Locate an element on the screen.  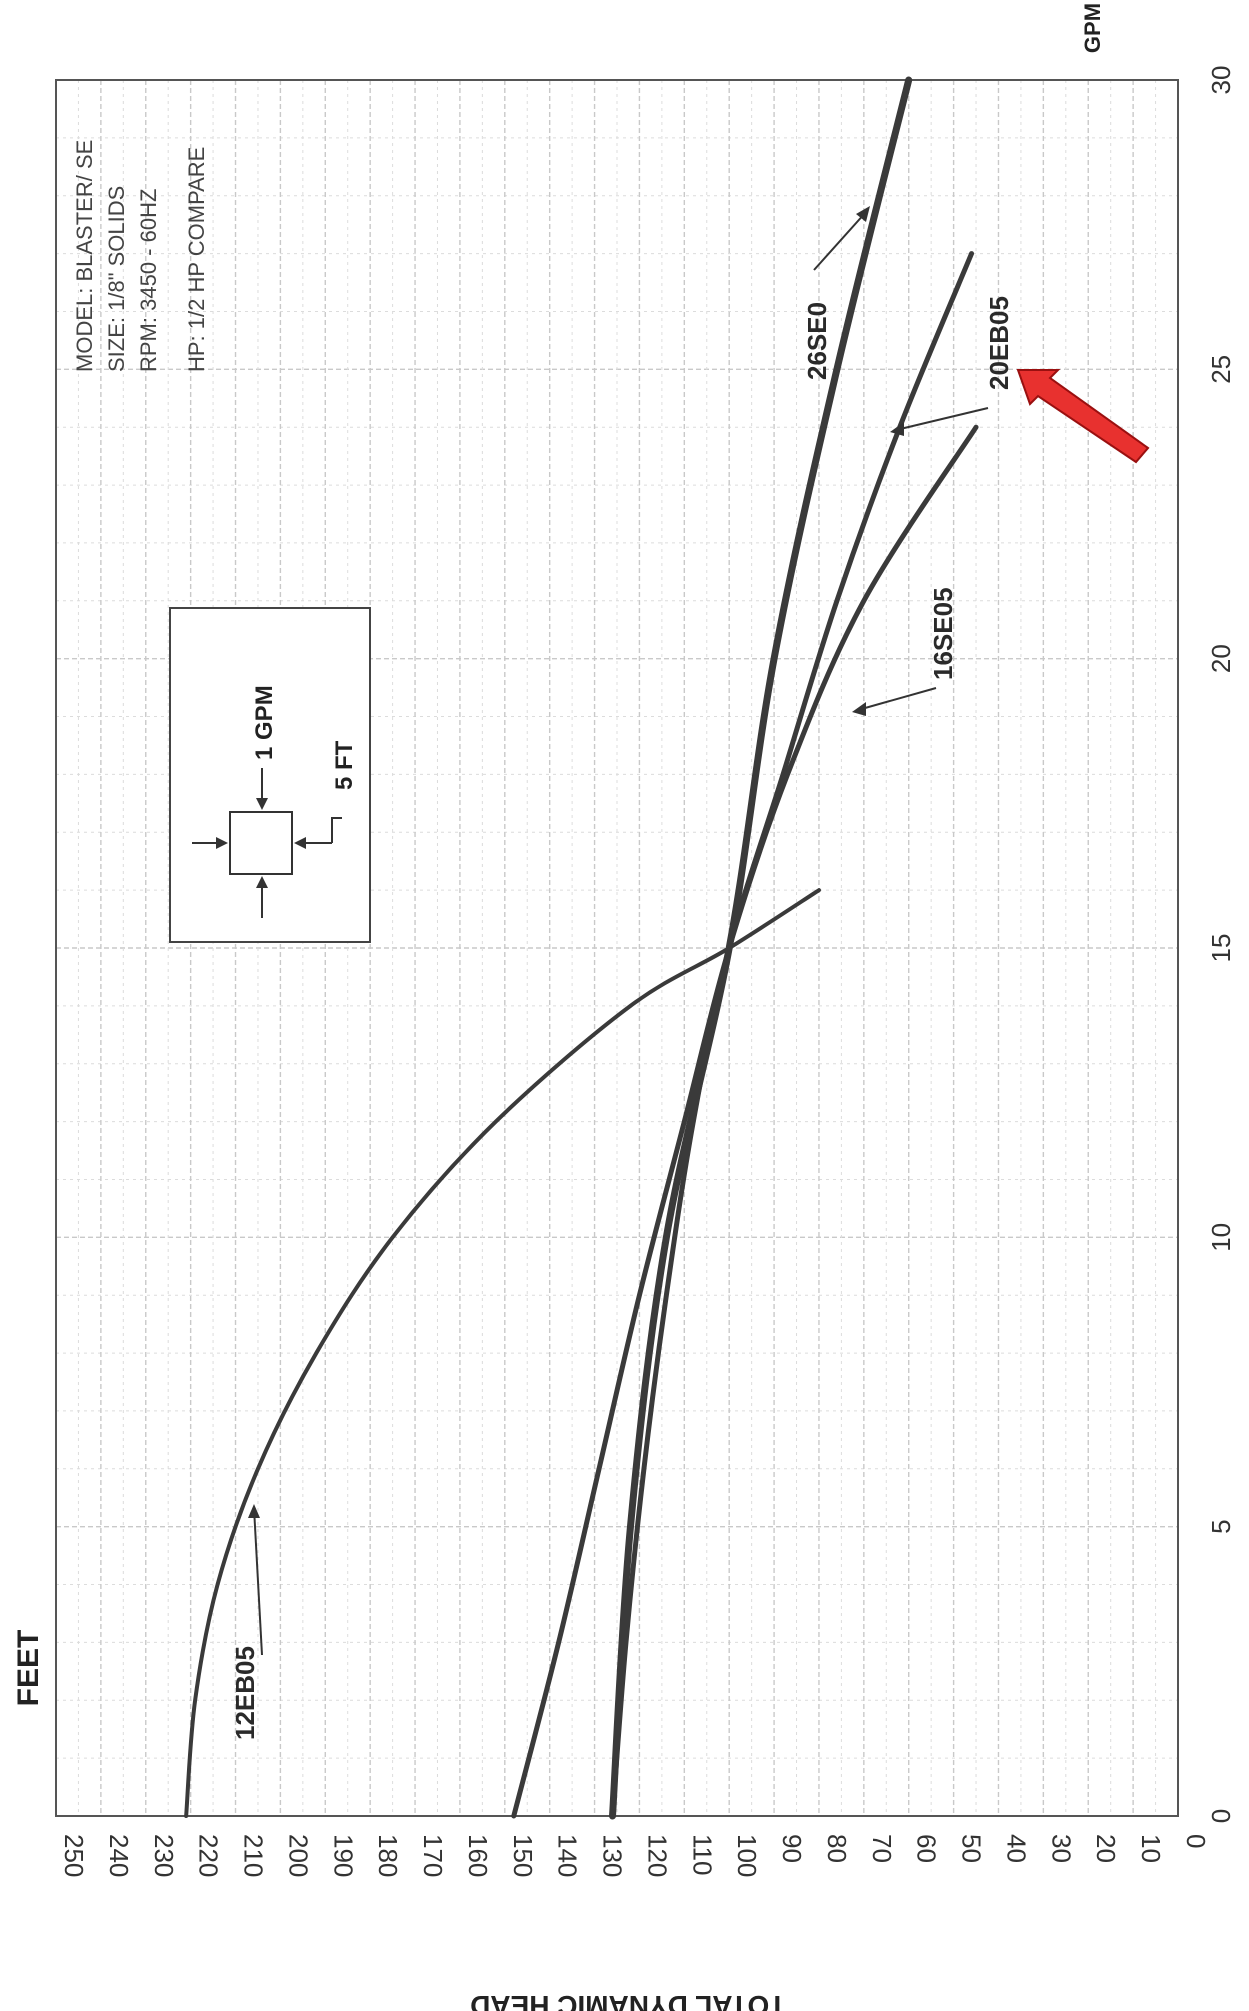
info-line-rpm: RPM: 3450 - 60HZ is located at coordinates (148, 280).